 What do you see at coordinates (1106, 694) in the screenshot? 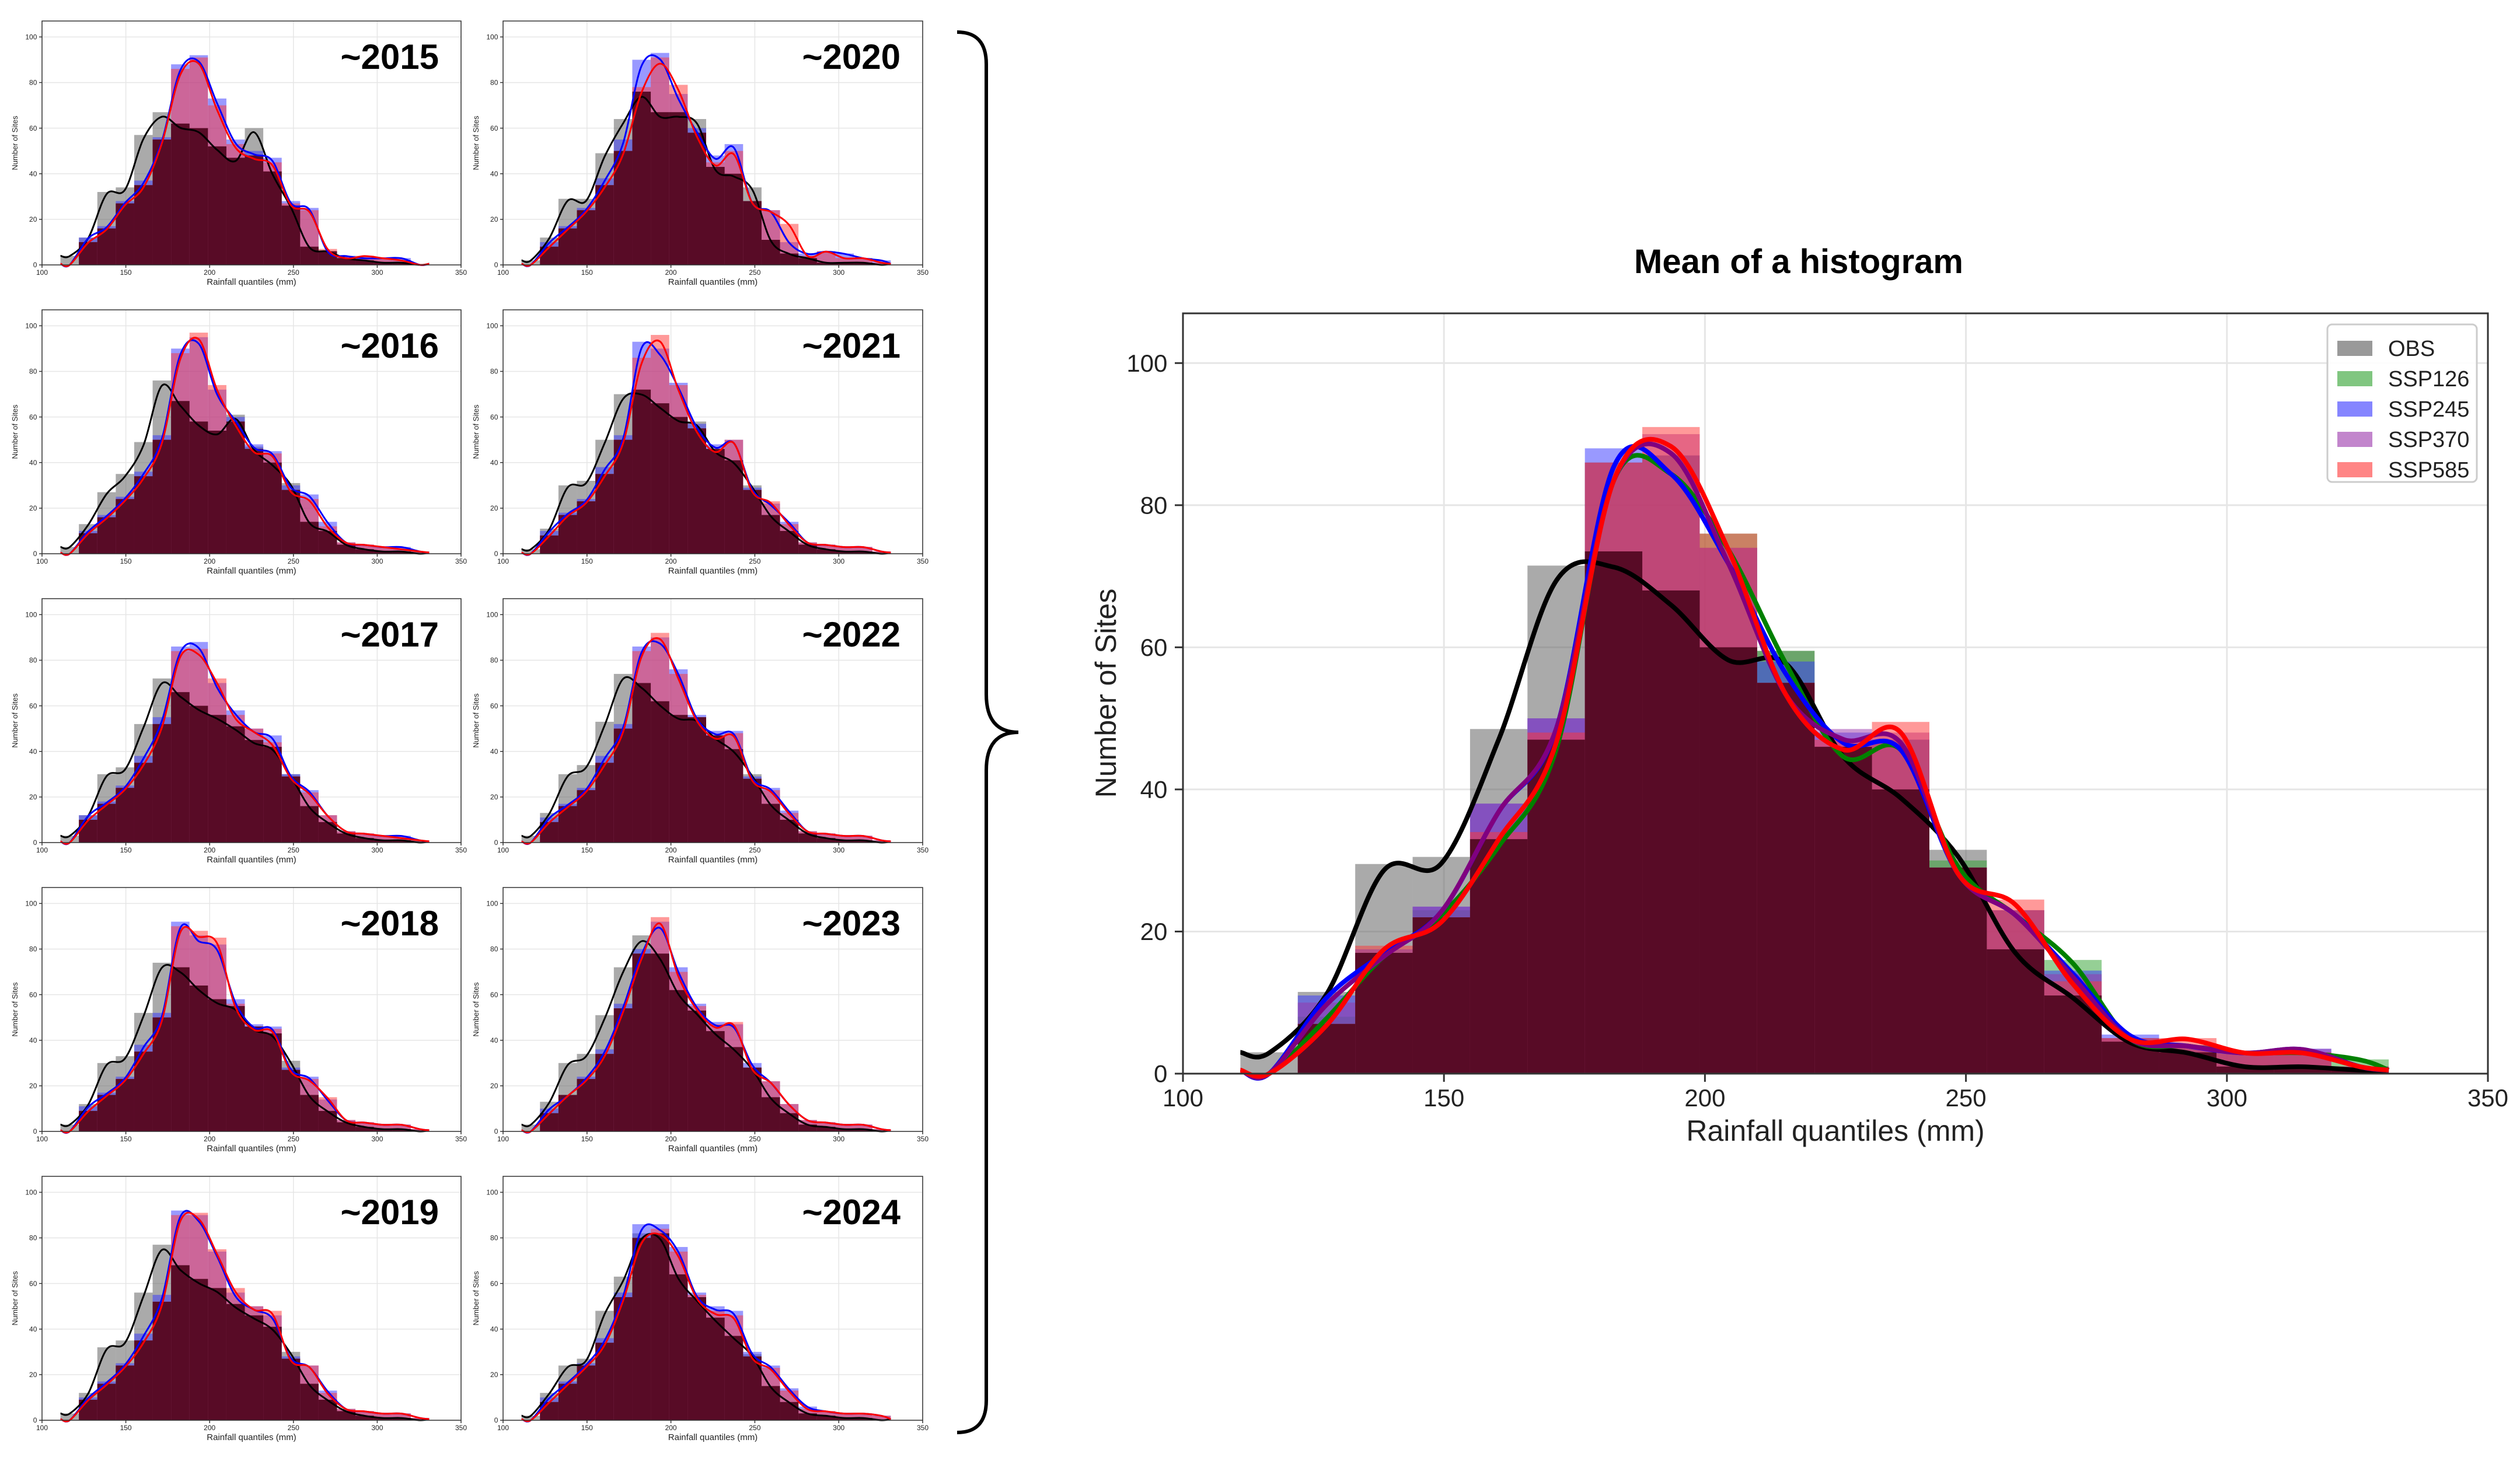
I see `main-ylabel: Number of Sites` at bounding box center [1106, 694].